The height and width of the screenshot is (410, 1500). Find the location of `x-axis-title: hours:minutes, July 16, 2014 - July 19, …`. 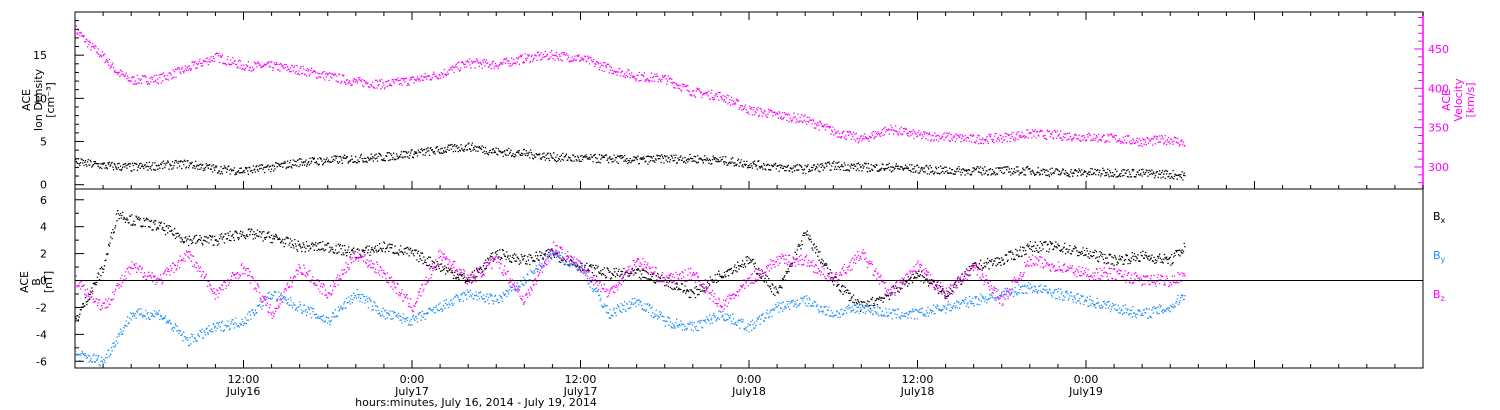

x-axis-title: hours:minutes, July 16, 2014 - July 19, … is located at coordinates (476, 402).